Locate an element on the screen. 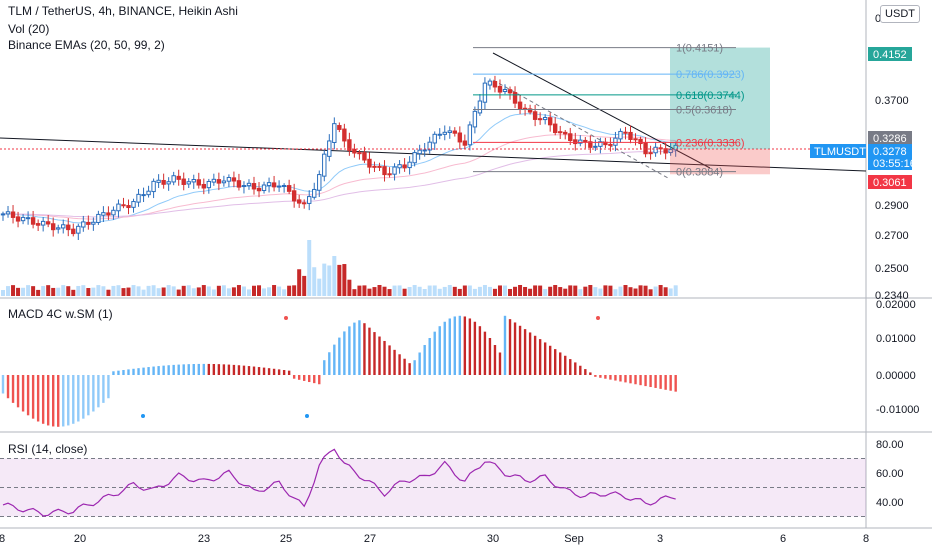  time-tick: 25 is located at coordinates (286, 539).